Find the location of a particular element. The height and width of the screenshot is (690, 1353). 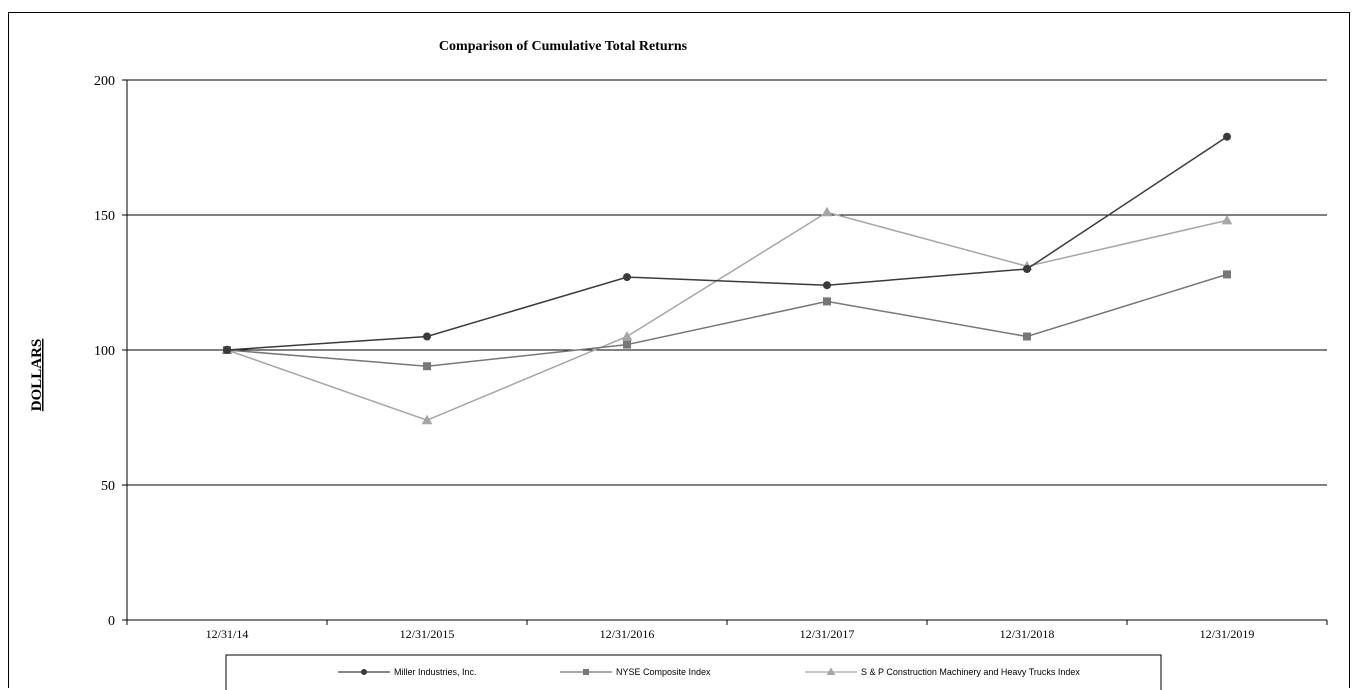

y-tick-label: 100 is located at coordinates (104, 351).